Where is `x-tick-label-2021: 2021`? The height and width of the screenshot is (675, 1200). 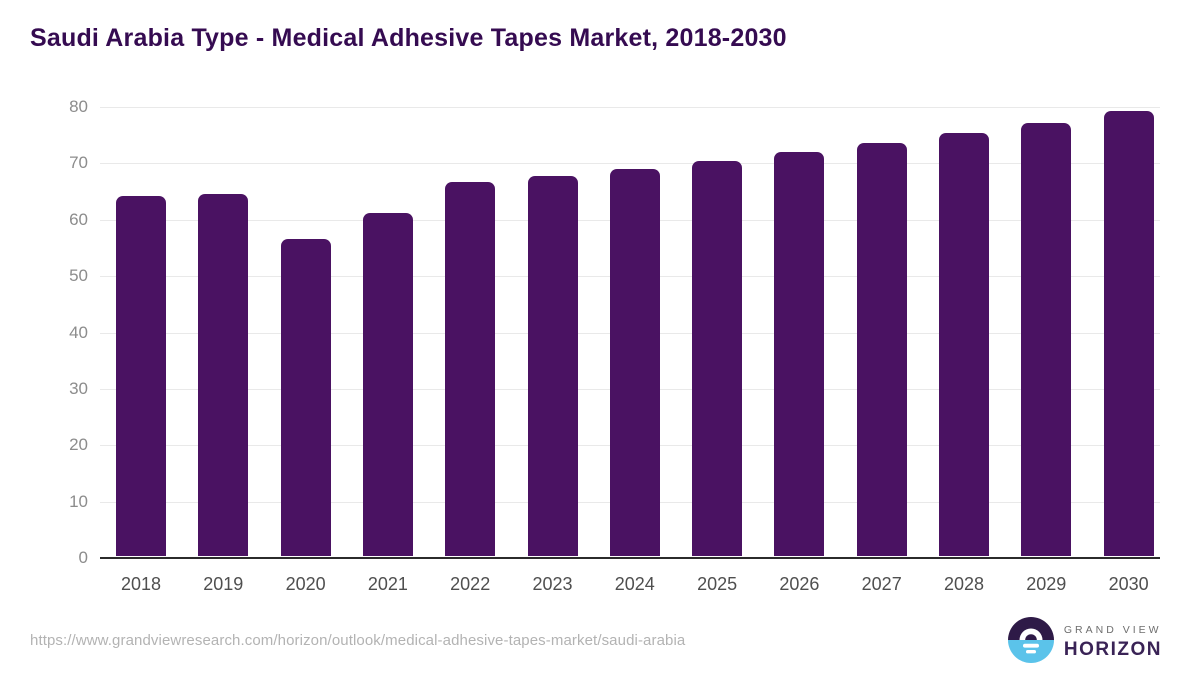 x-tick-label-2021: 2021 is located at coordinates (387, 584).